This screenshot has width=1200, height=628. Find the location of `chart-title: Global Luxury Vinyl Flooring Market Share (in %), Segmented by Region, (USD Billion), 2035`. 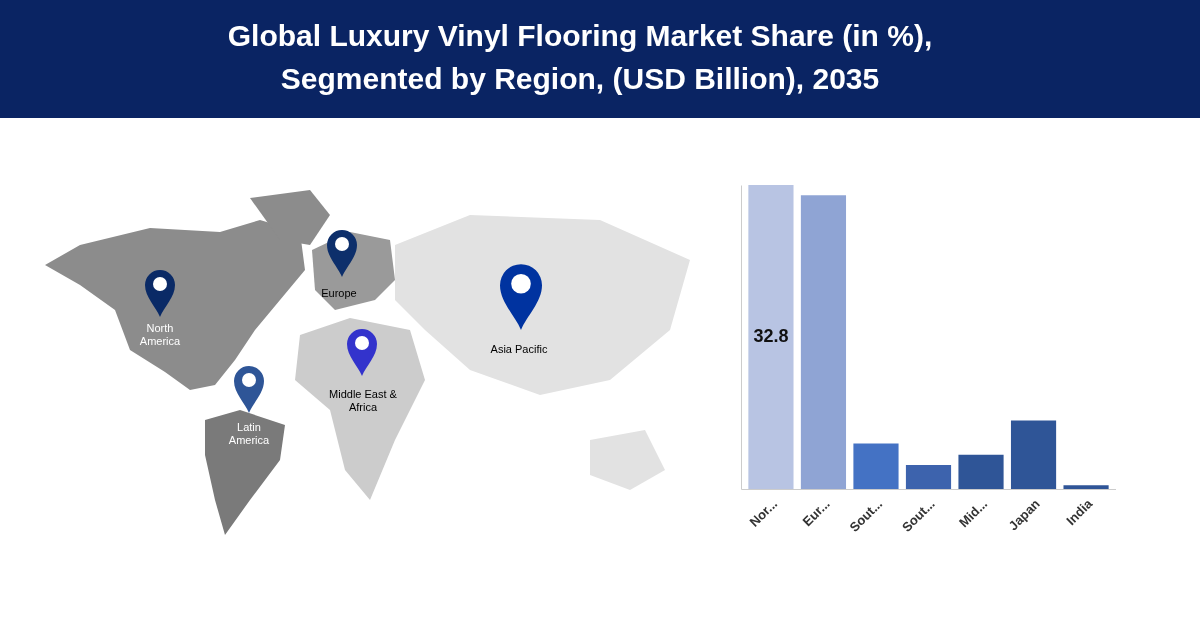

chart-title: Global Luxury Vinyl Flooring Market Share (in %), Segmented by Region, (USD Billion), 2035 is located at coordinates (580, 57).